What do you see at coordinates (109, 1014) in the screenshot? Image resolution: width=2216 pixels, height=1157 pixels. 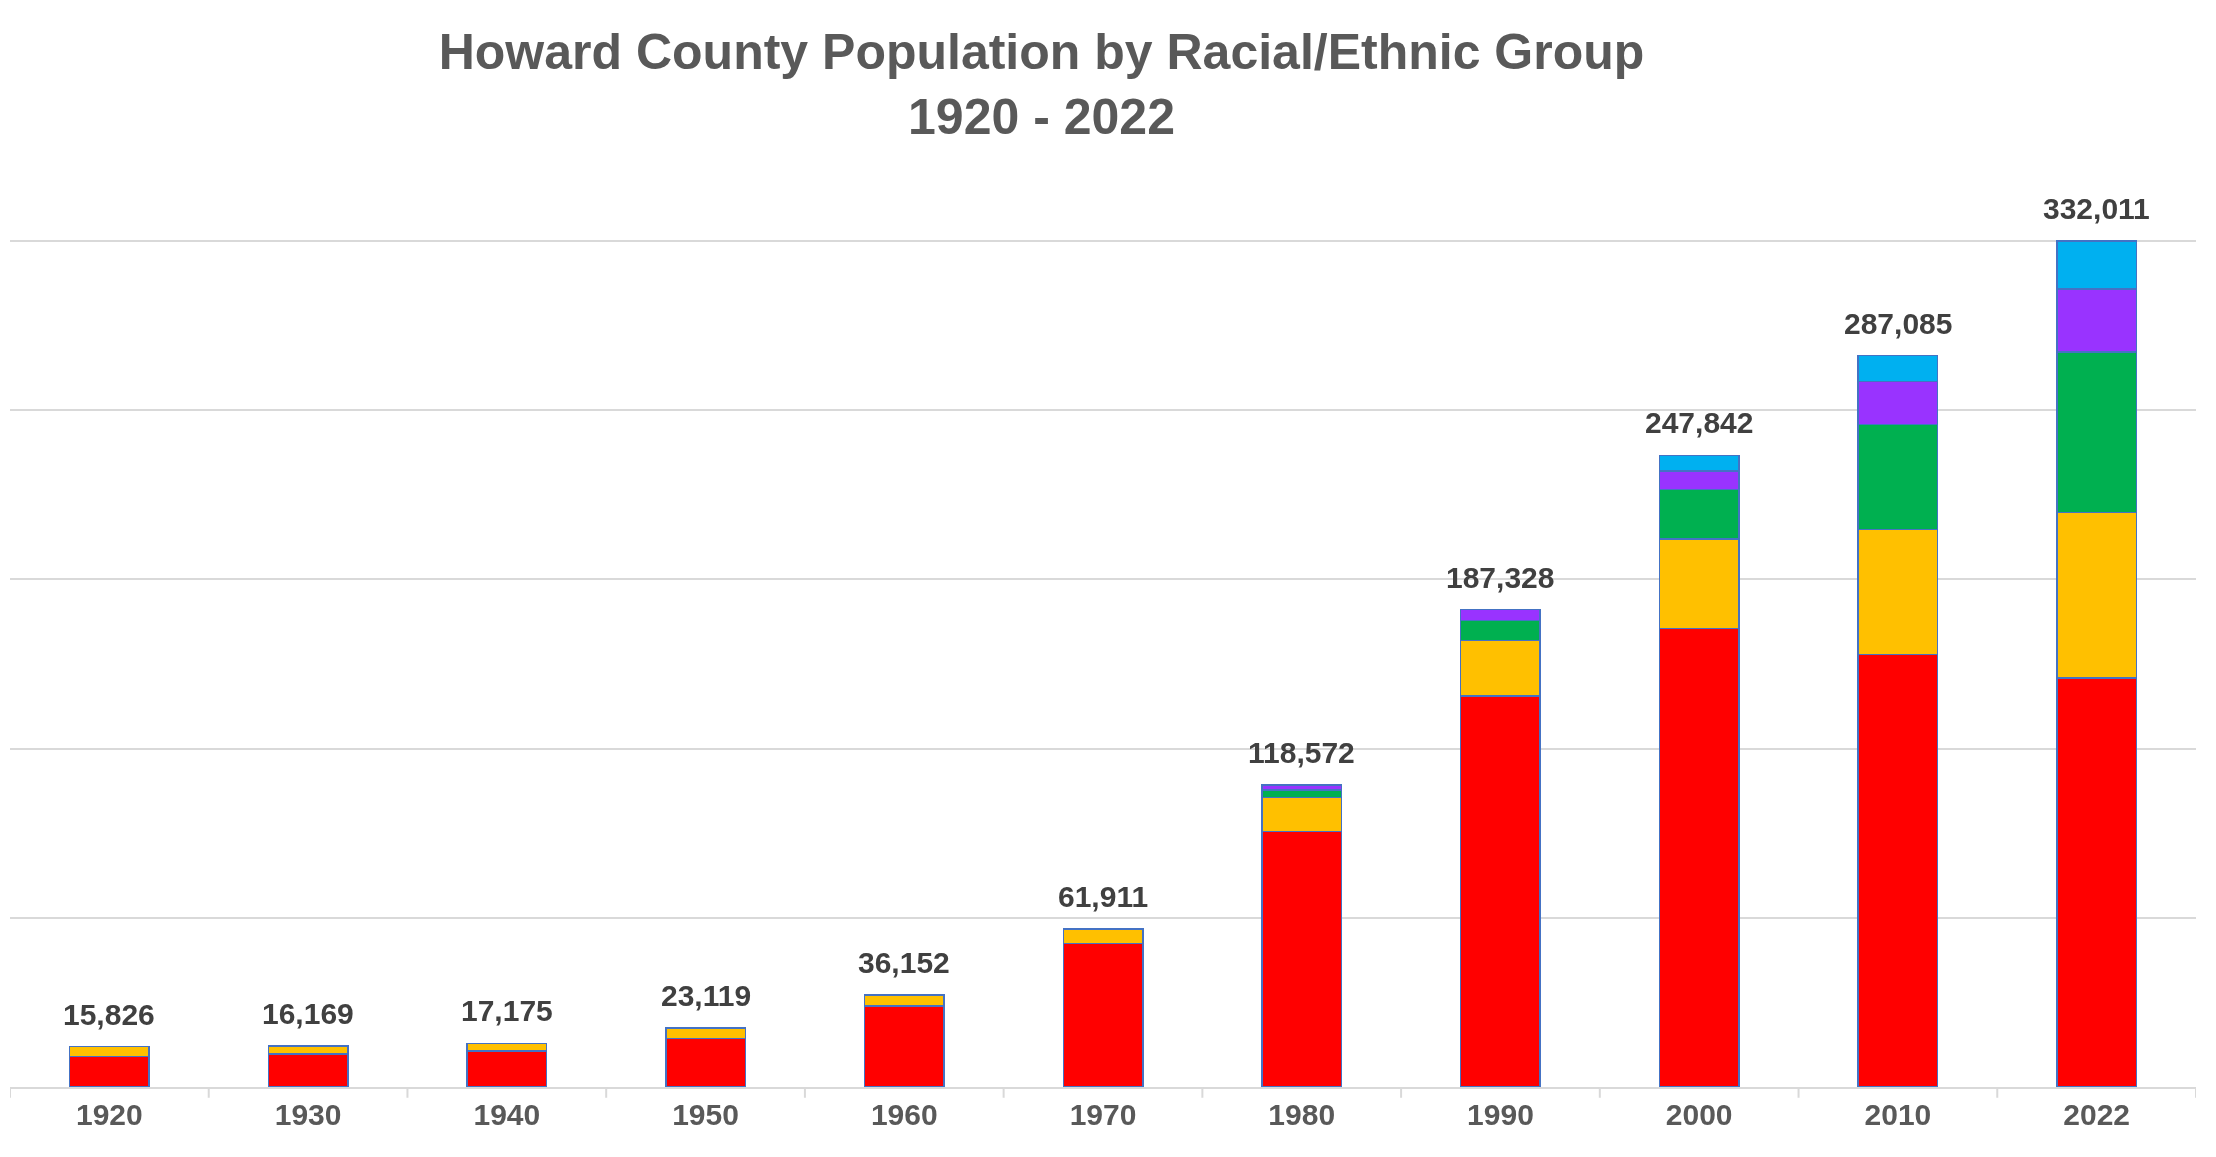 I see `annotation: 15,826` at bounding box center [109, 1014].